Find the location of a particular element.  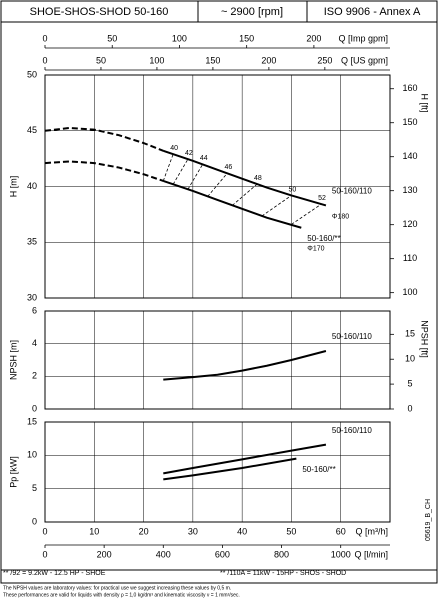

y2-tick-label: 110 is located at coordinates (410, 258).